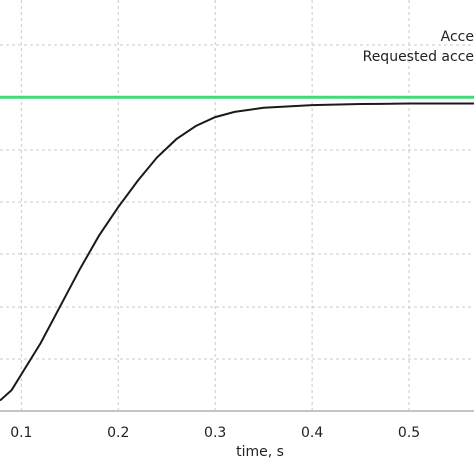 The height and width of the screenshot is (474, 474). What do you see at coordinates (418, 57) in the screenshot?
I see `legend-label: Requested acce` at bounding box center [418, 57].